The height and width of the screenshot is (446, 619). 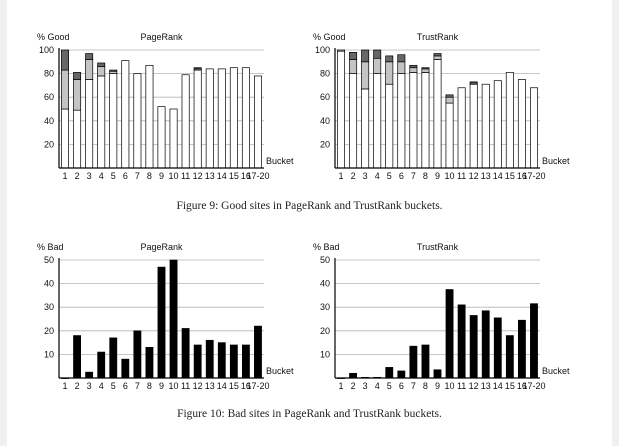 I want to click on x-tick-label: 1, so click(x=65, y=386).